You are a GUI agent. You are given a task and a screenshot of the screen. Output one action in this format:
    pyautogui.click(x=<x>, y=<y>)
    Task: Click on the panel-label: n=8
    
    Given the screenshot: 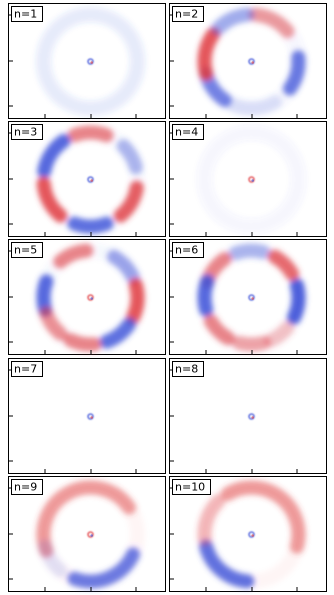 What is the action you would take?
    pyautogui.click(x=186, y=369)
    